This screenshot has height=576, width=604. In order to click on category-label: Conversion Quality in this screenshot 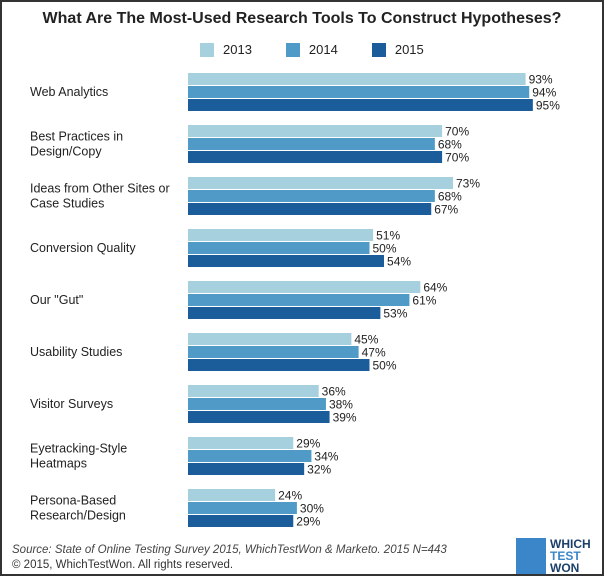, I will do `click(83, 248)`.